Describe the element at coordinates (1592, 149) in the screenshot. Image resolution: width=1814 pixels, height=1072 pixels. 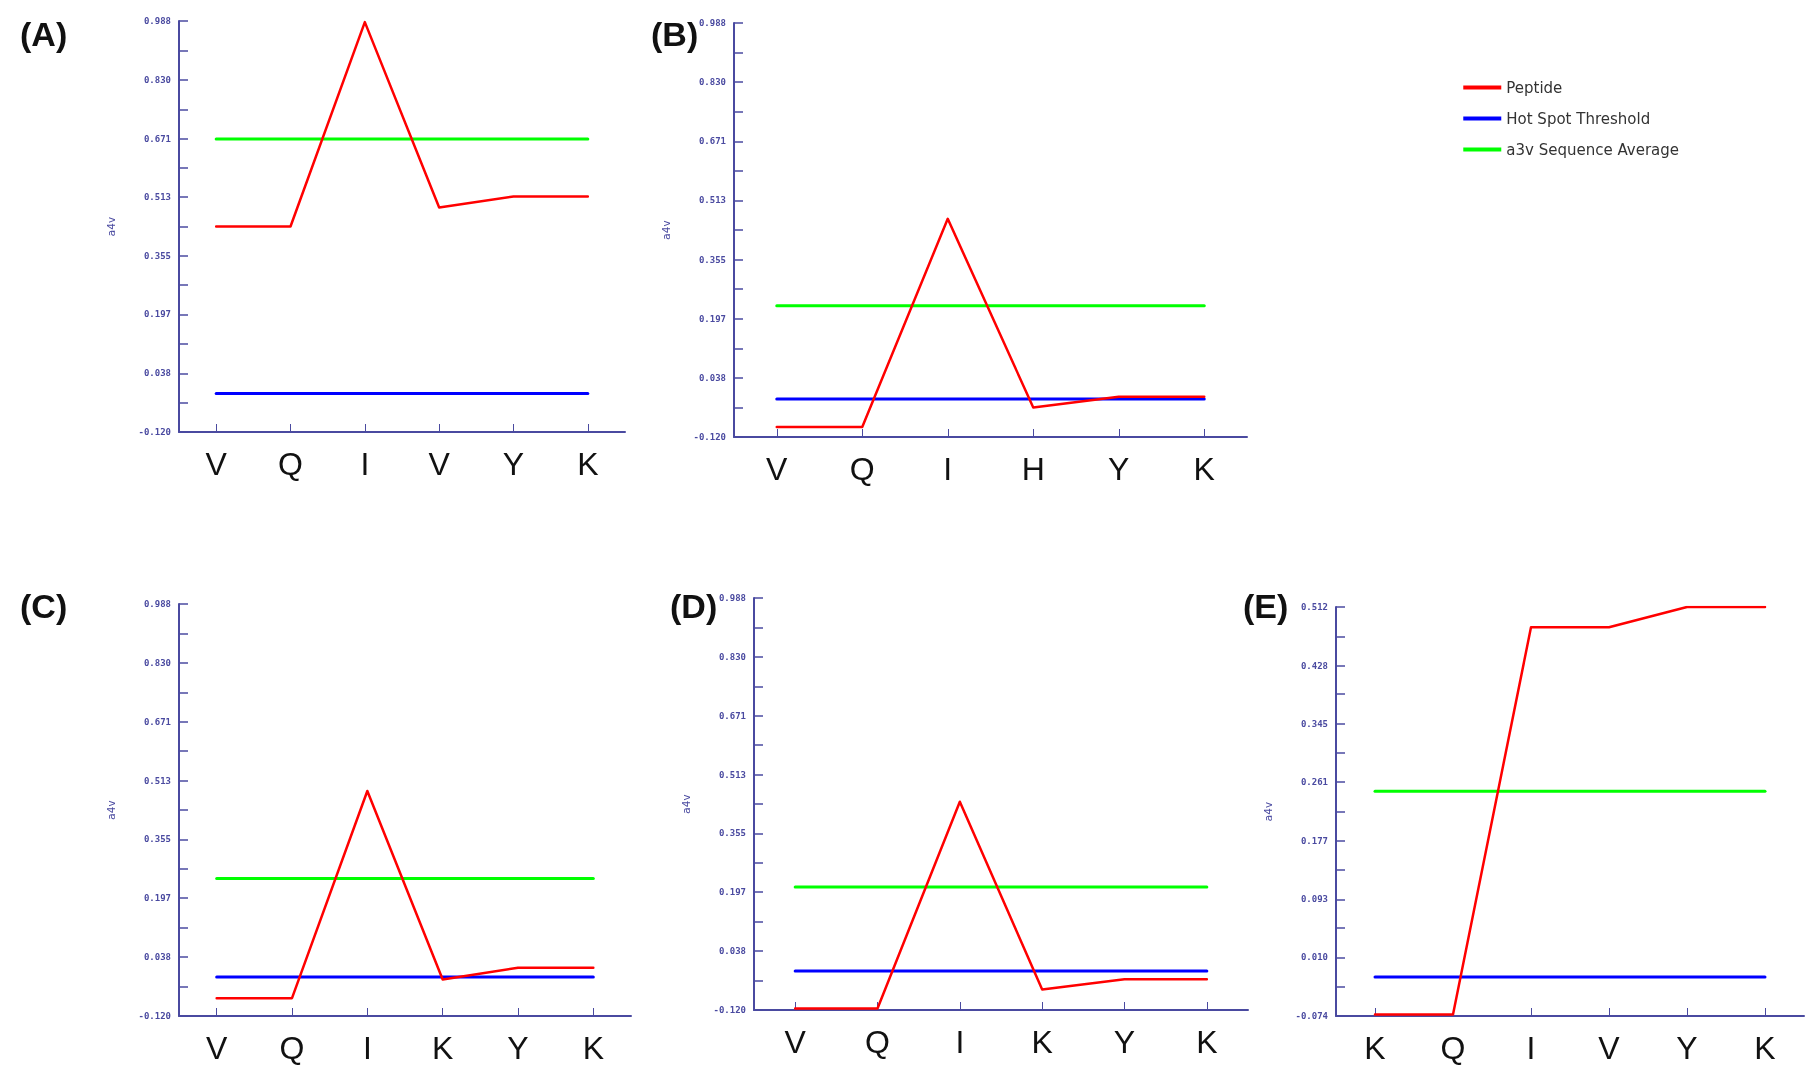
I see `legend-label: a3v Sequence Average` at that location.